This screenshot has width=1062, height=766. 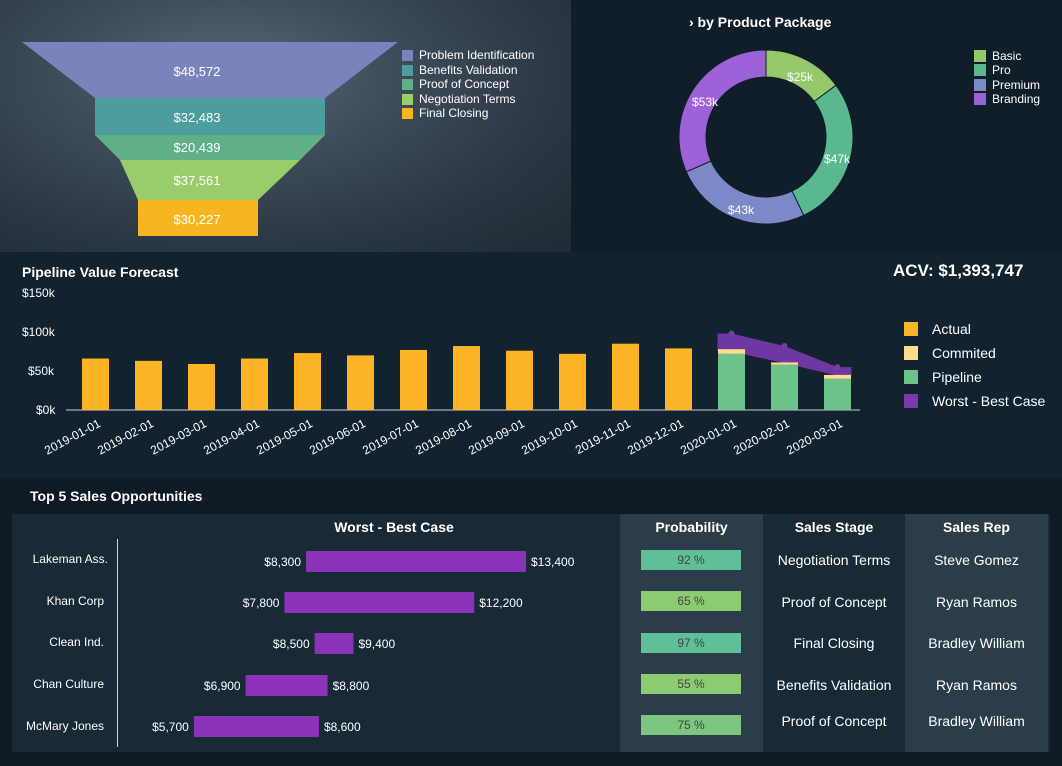 What do you see at coordinates (1016, 99) in the screenshot?
I see `legend-label: Branding` at bounding box center [1016, 99].